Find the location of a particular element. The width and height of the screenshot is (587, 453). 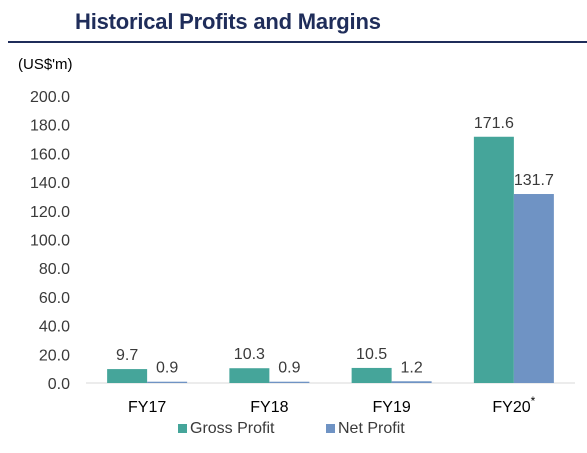

net-profit-bar-fy19 is located at coordinates (411, 382).